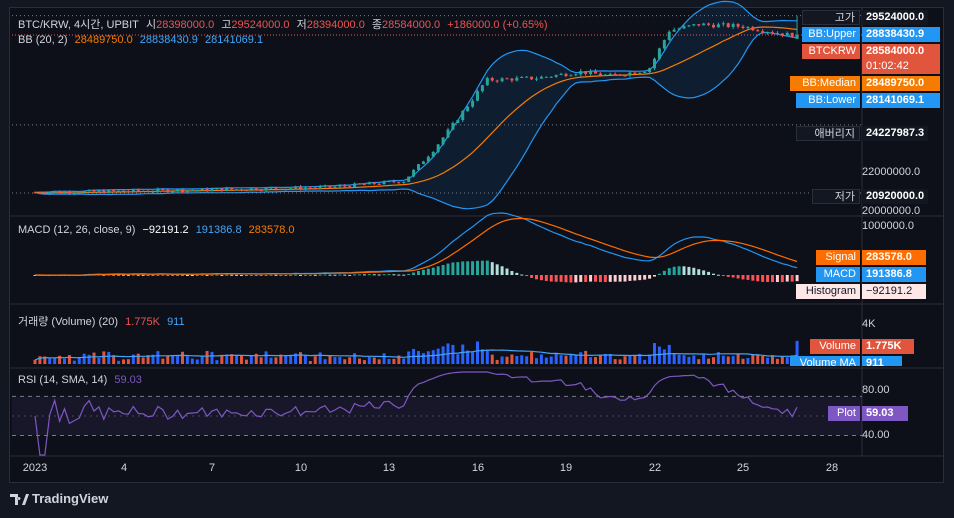 The height and width of the screenshot is (518, 954). I want to click on low-tag-value: 20920000.0, so click(895, 196).